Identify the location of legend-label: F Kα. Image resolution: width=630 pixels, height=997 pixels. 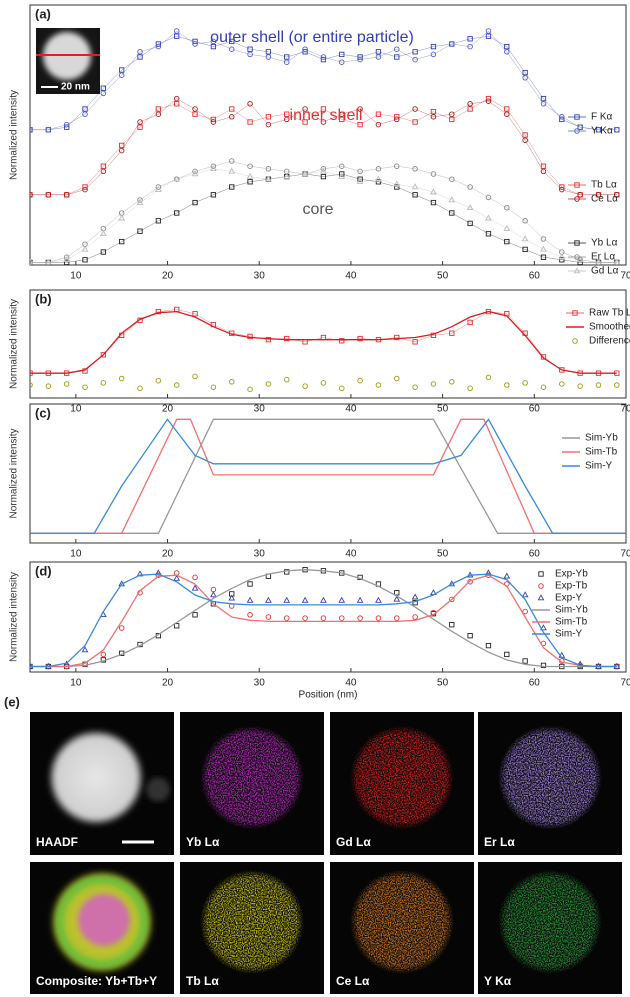
(602, 117).